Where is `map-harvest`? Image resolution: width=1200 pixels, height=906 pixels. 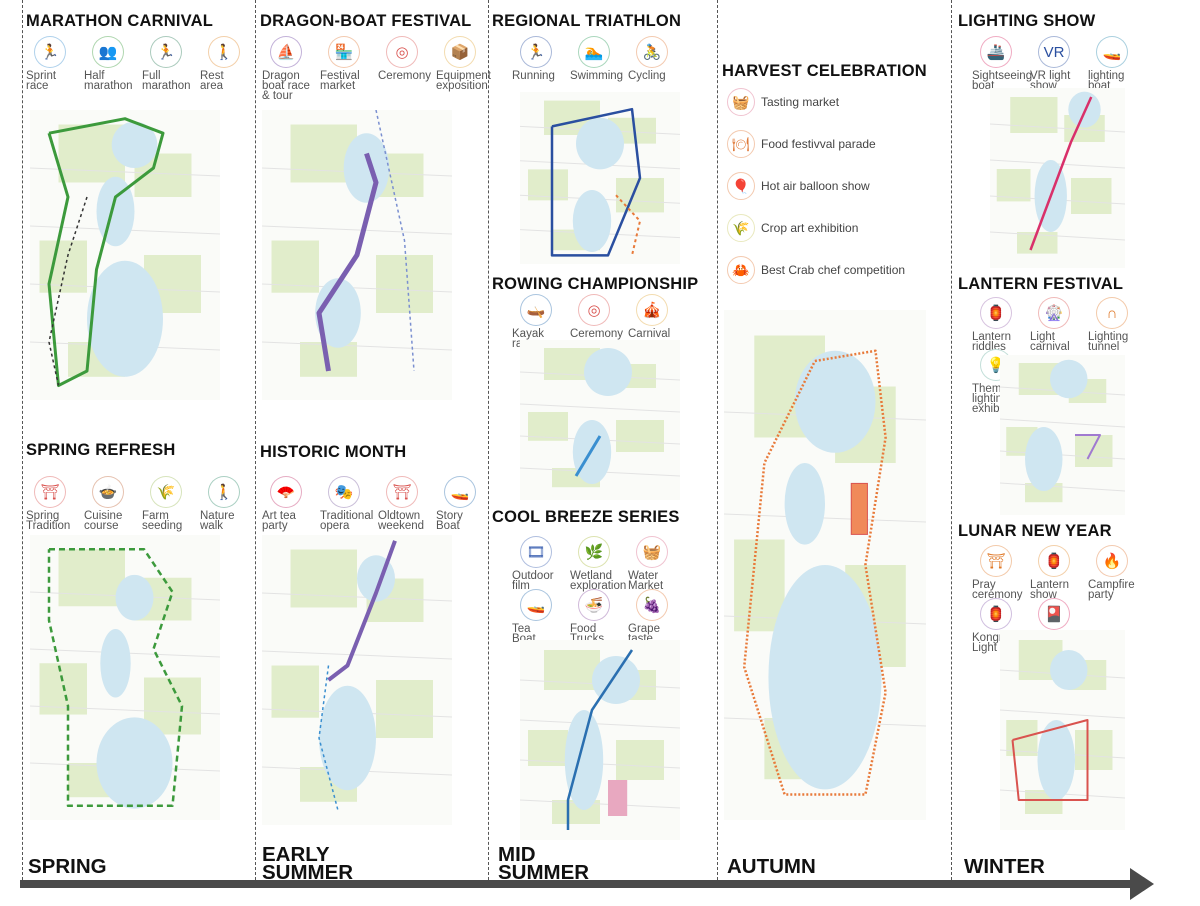 map-harvest is located at coordinates (825, 565).